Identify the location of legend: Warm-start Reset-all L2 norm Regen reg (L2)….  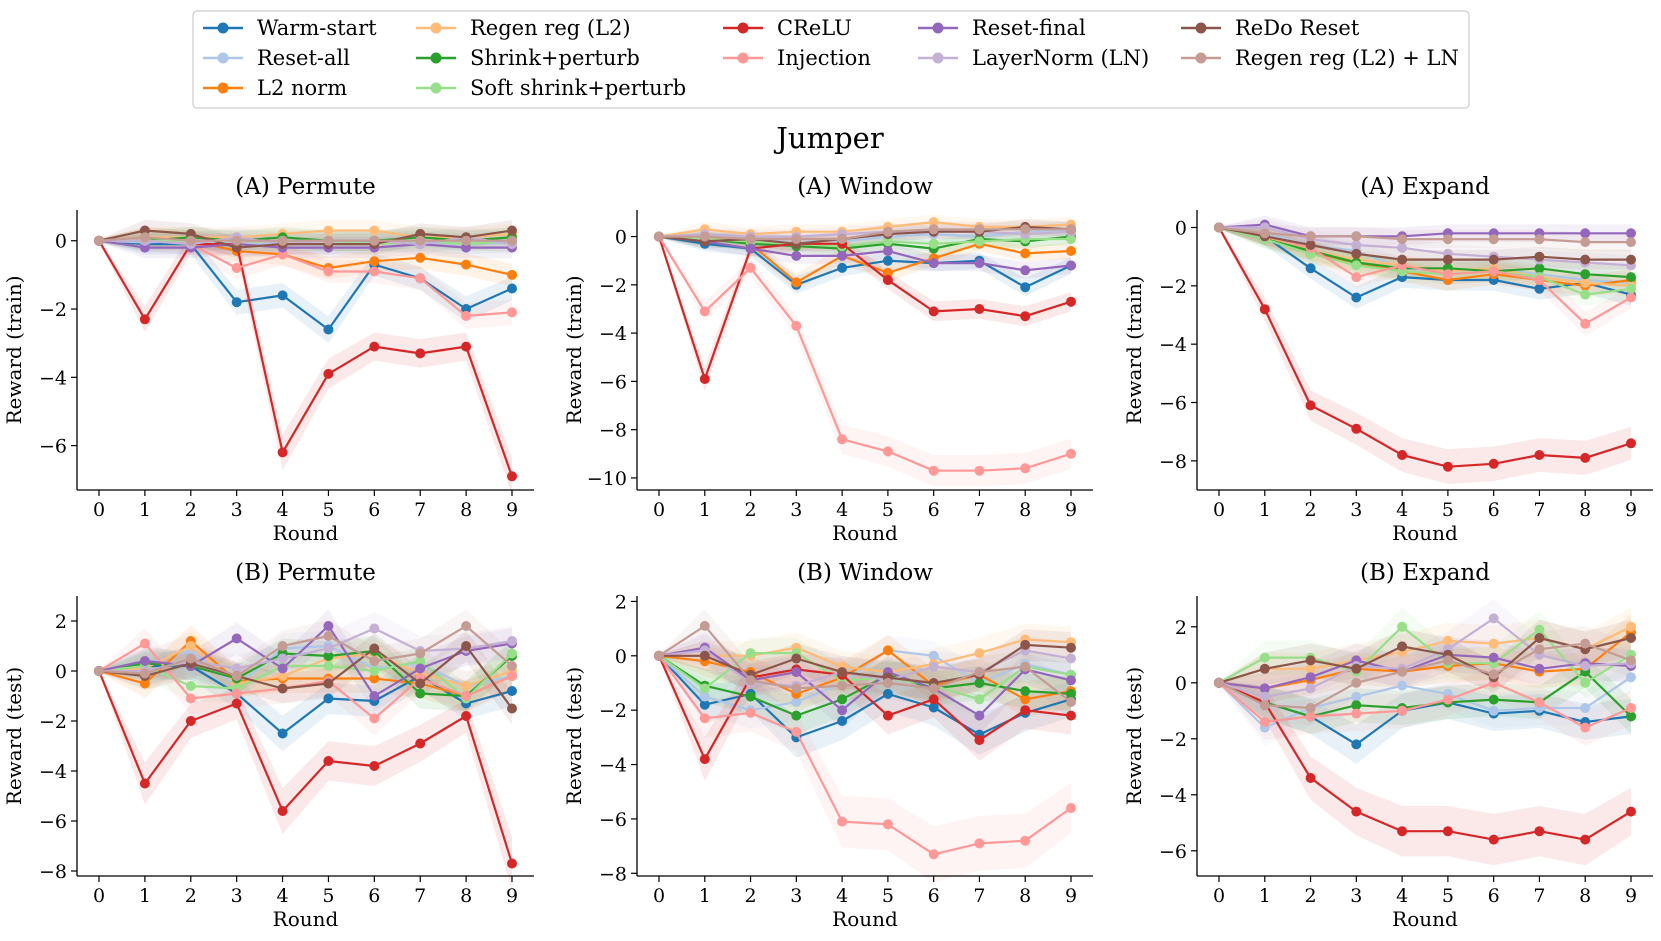
(831, 59).